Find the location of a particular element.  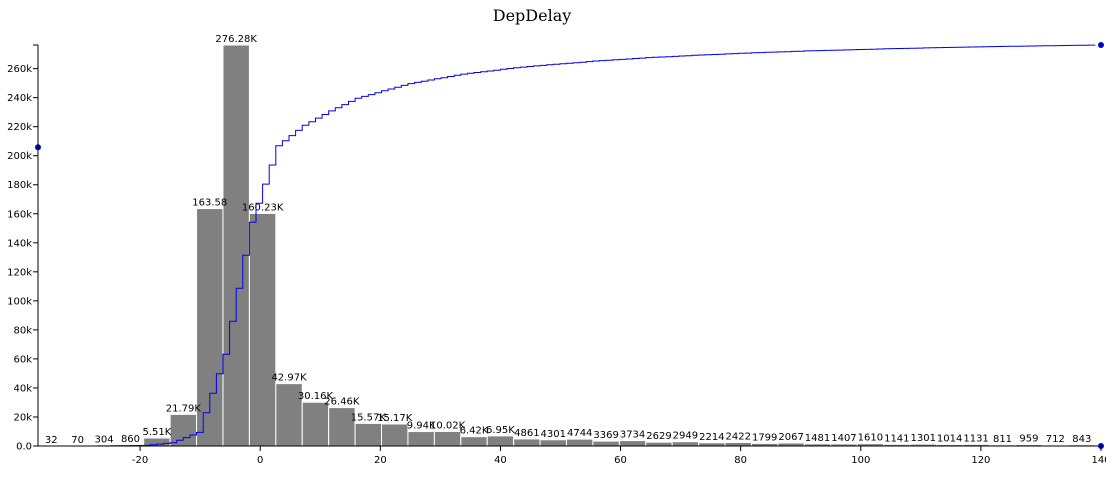

y-tick-label: 160k is located at coordinates (19, 214).